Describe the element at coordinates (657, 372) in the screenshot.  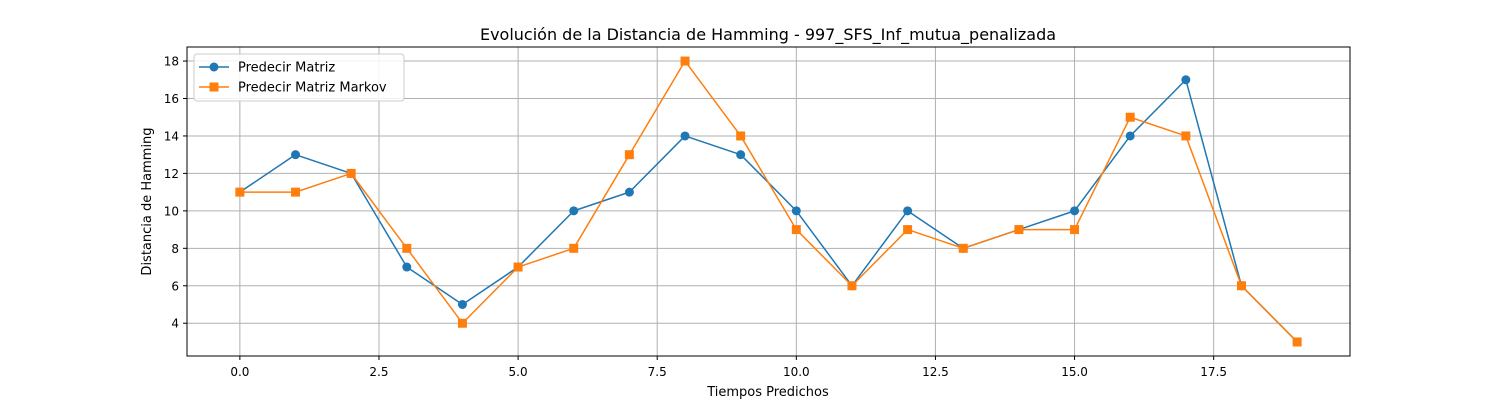
I see `x-tick-label: 7.5` at that location.